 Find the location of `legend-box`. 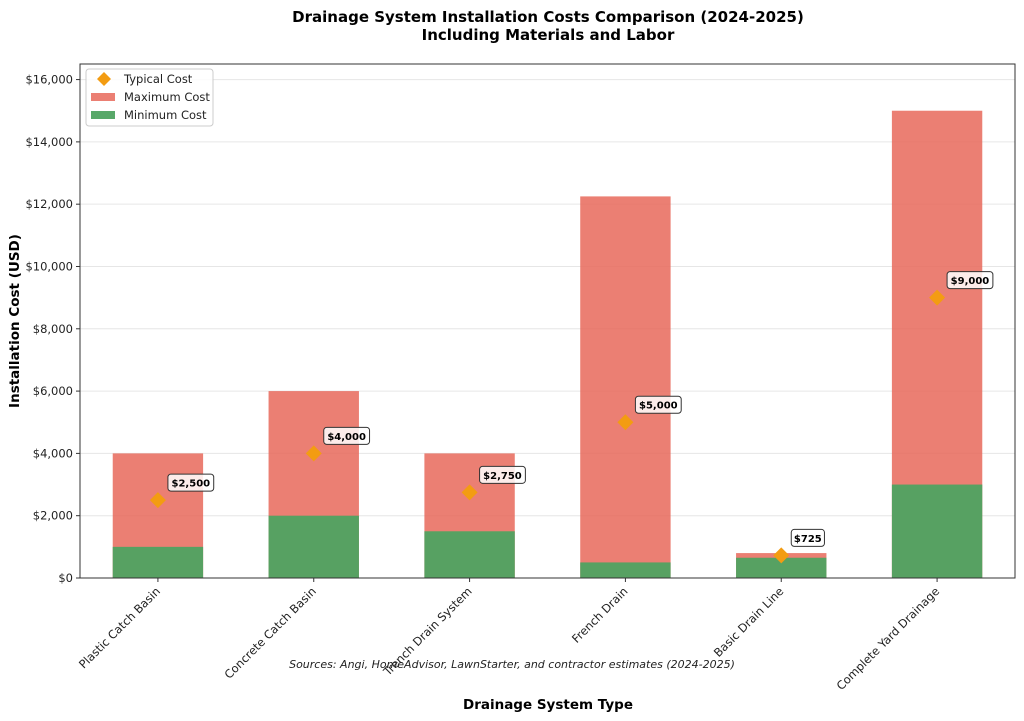

legend-box is located at coordinates (149, 97).